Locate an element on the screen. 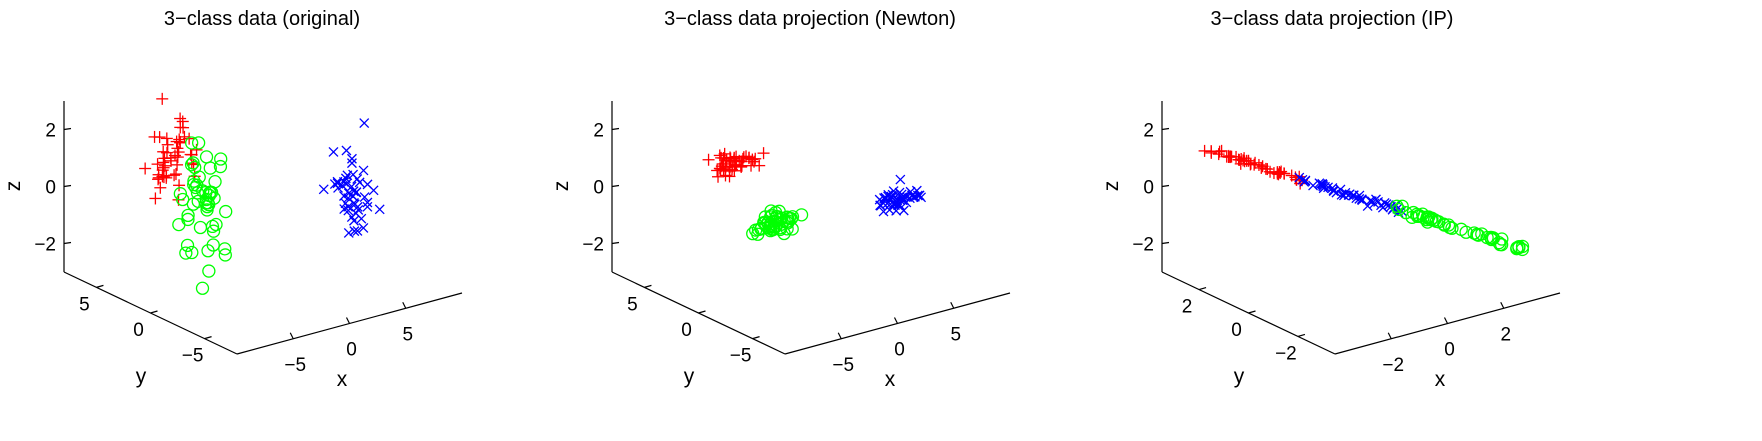  chart-title: 3−class data projection (IP) is located at coordinates (1332, 19).